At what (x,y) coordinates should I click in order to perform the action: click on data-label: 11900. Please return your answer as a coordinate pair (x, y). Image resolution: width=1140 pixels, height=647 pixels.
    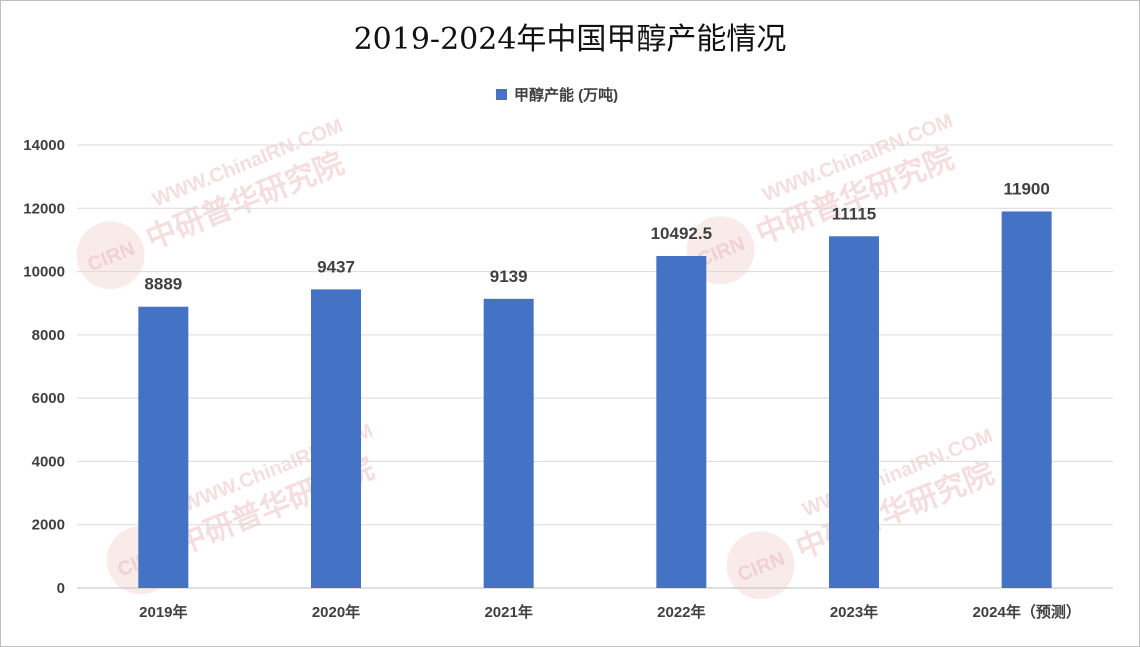
    Looking at the image, I should click on (1026, 188).